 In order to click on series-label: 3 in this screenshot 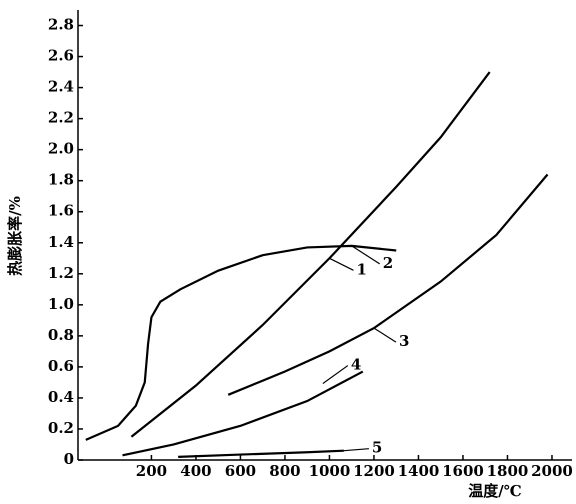, I will do `click(404, 341)`.